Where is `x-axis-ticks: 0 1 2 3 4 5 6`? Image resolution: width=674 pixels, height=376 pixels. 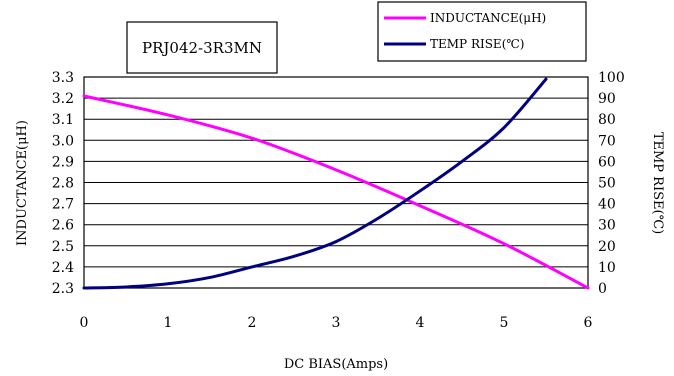 x-axis-ticks: 0 1 2 3 4 5 6 is located at coordinates (336, 323).